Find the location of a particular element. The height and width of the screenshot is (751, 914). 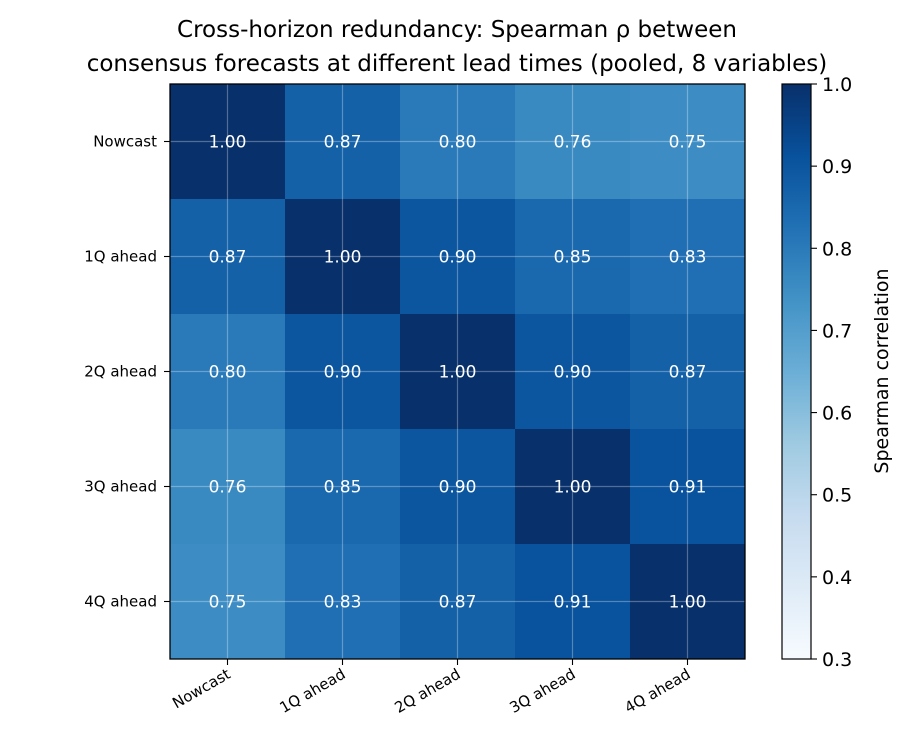

y-tick-label: 3Q ahead is located at coordinates (120, 487).